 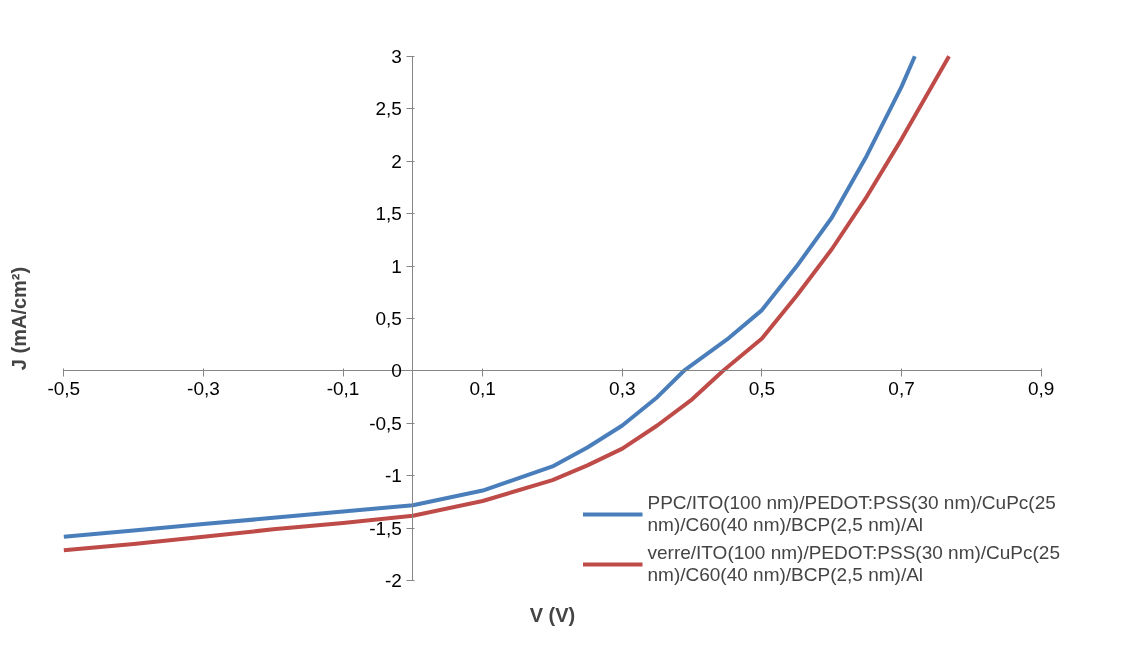 What do you see at coordinates (18, 318) in the screenshot?
I see `y-axis-title: J (mA/cm²)` at bounding box center [18, 318].